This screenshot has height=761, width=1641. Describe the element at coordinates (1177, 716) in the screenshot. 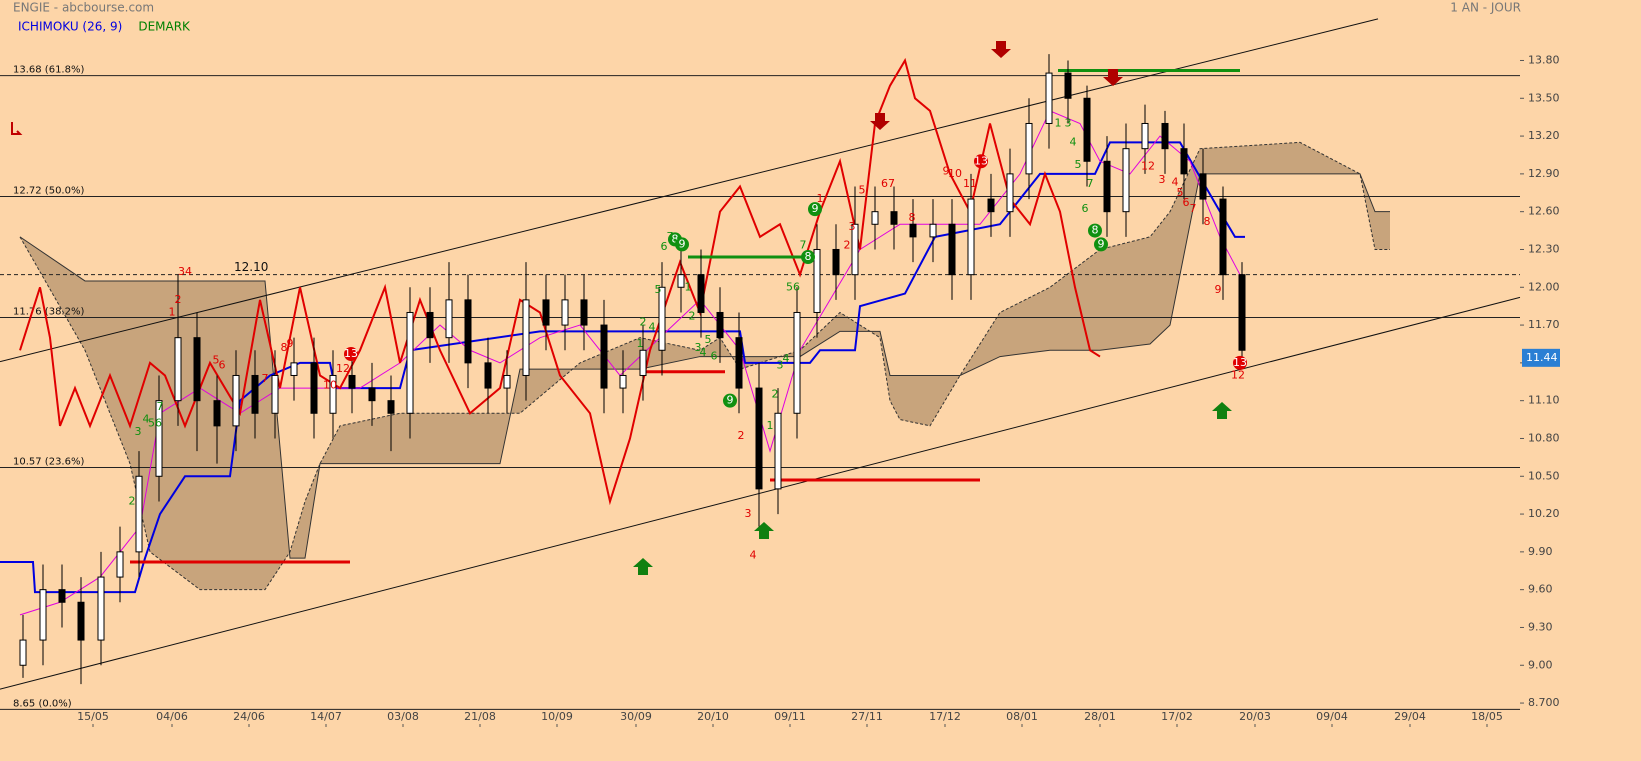

I see `x-tick-label: 17/02` at that location.